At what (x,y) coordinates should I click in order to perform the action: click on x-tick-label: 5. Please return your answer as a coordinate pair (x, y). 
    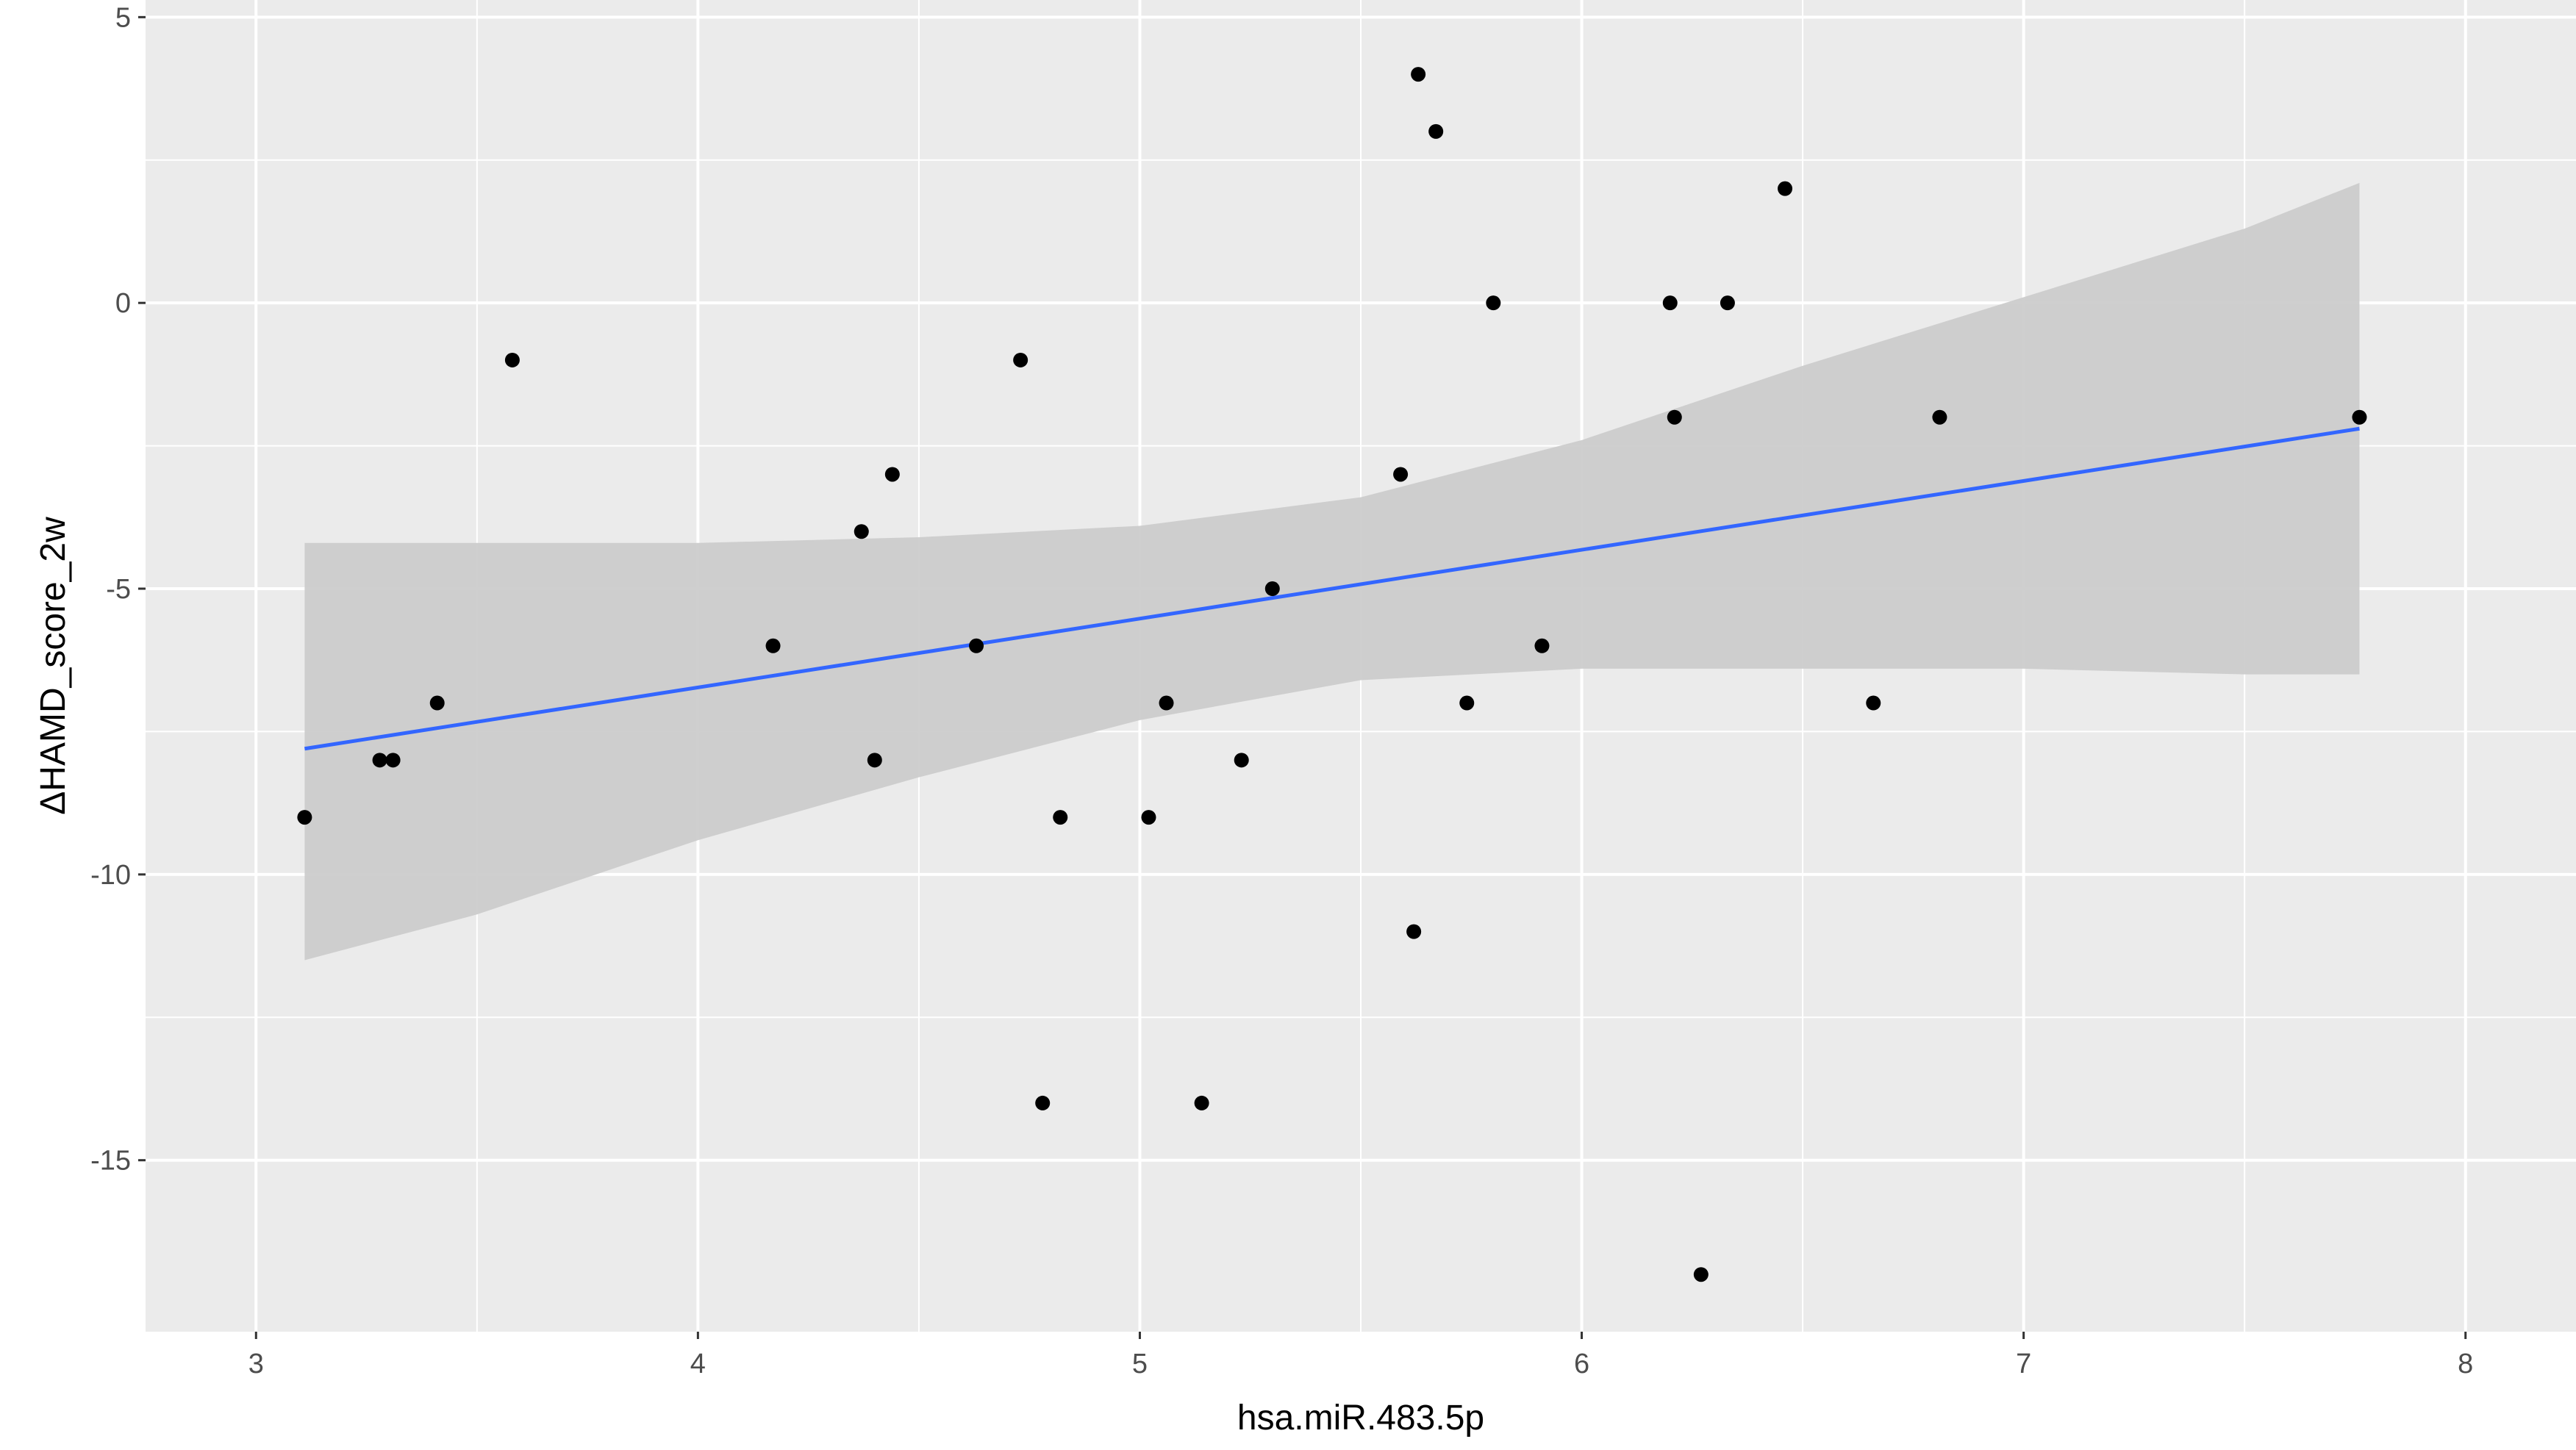
    Looking at the image, I should click on (1140, 1364).